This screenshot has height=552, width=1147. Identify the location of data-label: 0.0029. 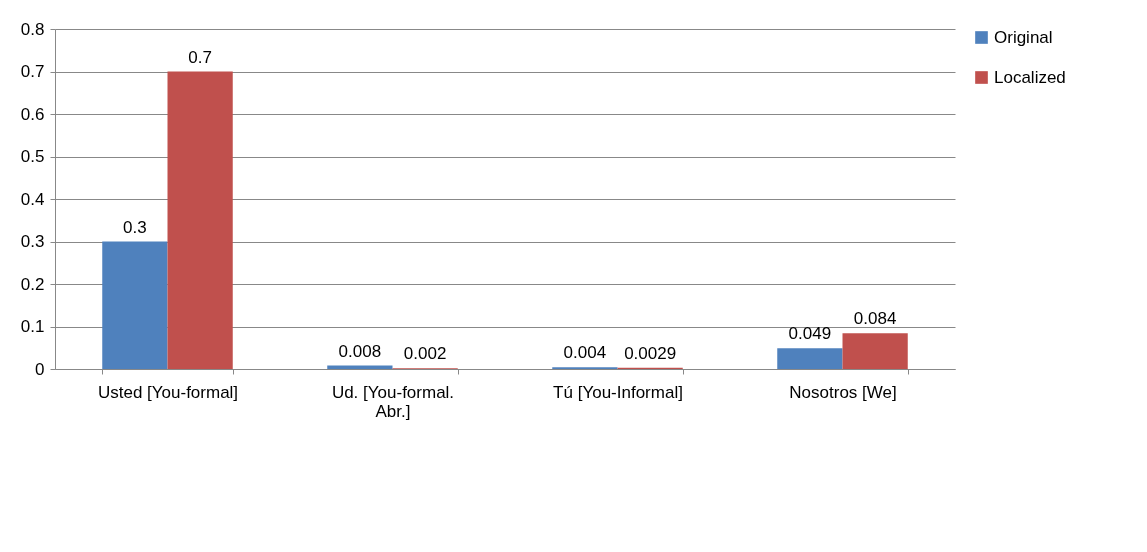
(650, 353).